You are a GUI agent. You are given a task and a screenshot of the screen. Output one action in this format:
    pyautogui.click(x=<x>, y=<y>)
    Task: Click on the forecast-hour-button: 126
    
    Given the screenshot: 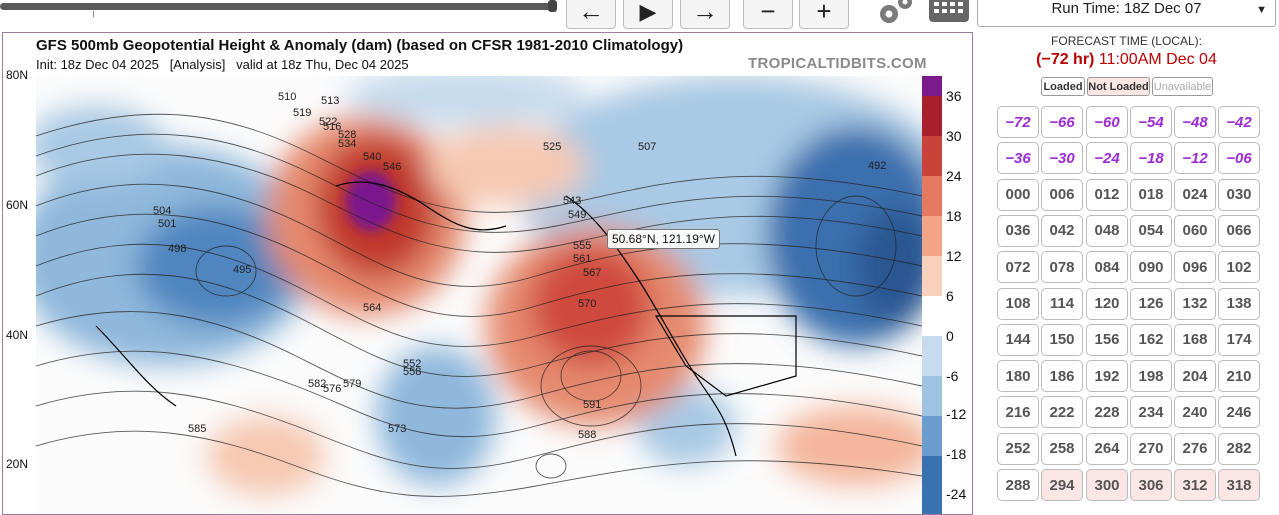 What is the action you would take?
    pyautogui.click(x=1151, y=303)
    